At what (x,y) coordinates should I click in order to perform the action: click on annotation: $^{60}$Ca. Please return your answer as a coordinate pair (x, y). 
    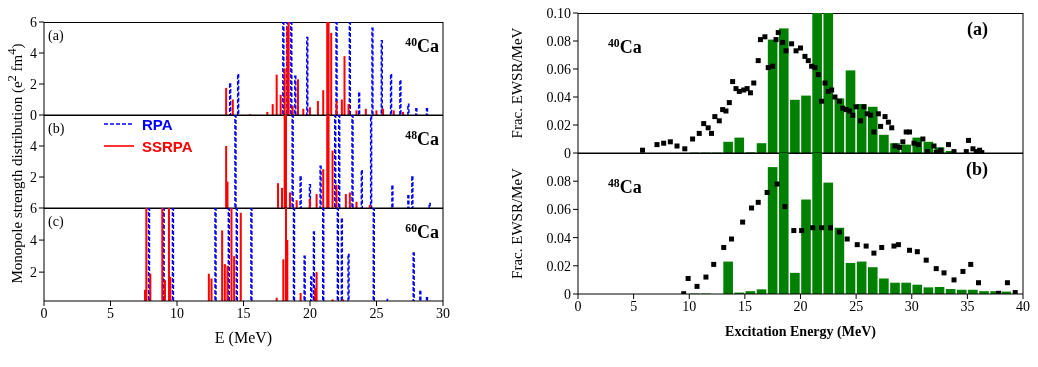
    Looking at the image, I should click on (422, 231).